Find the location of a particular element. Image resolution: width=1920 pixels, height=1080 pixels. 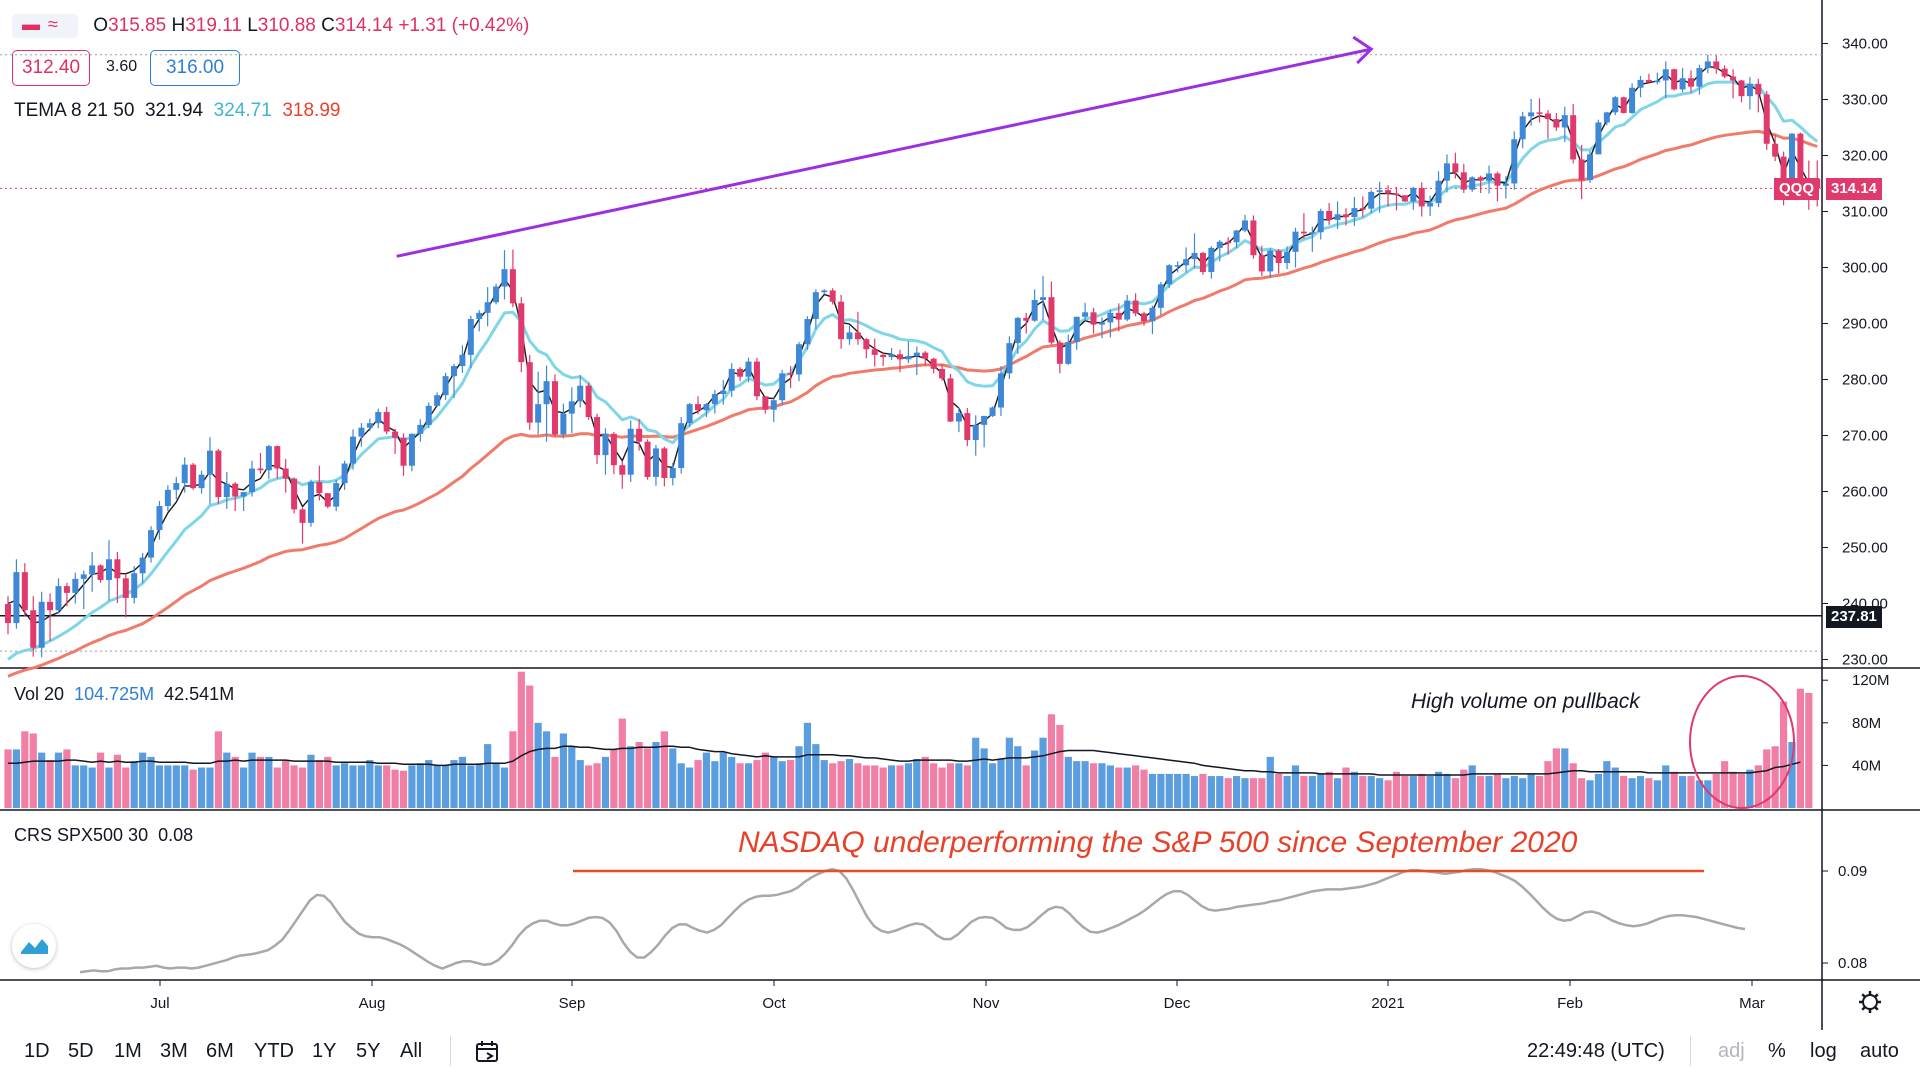

adj-toggle: adj is located at coordinates (1731, 1051).